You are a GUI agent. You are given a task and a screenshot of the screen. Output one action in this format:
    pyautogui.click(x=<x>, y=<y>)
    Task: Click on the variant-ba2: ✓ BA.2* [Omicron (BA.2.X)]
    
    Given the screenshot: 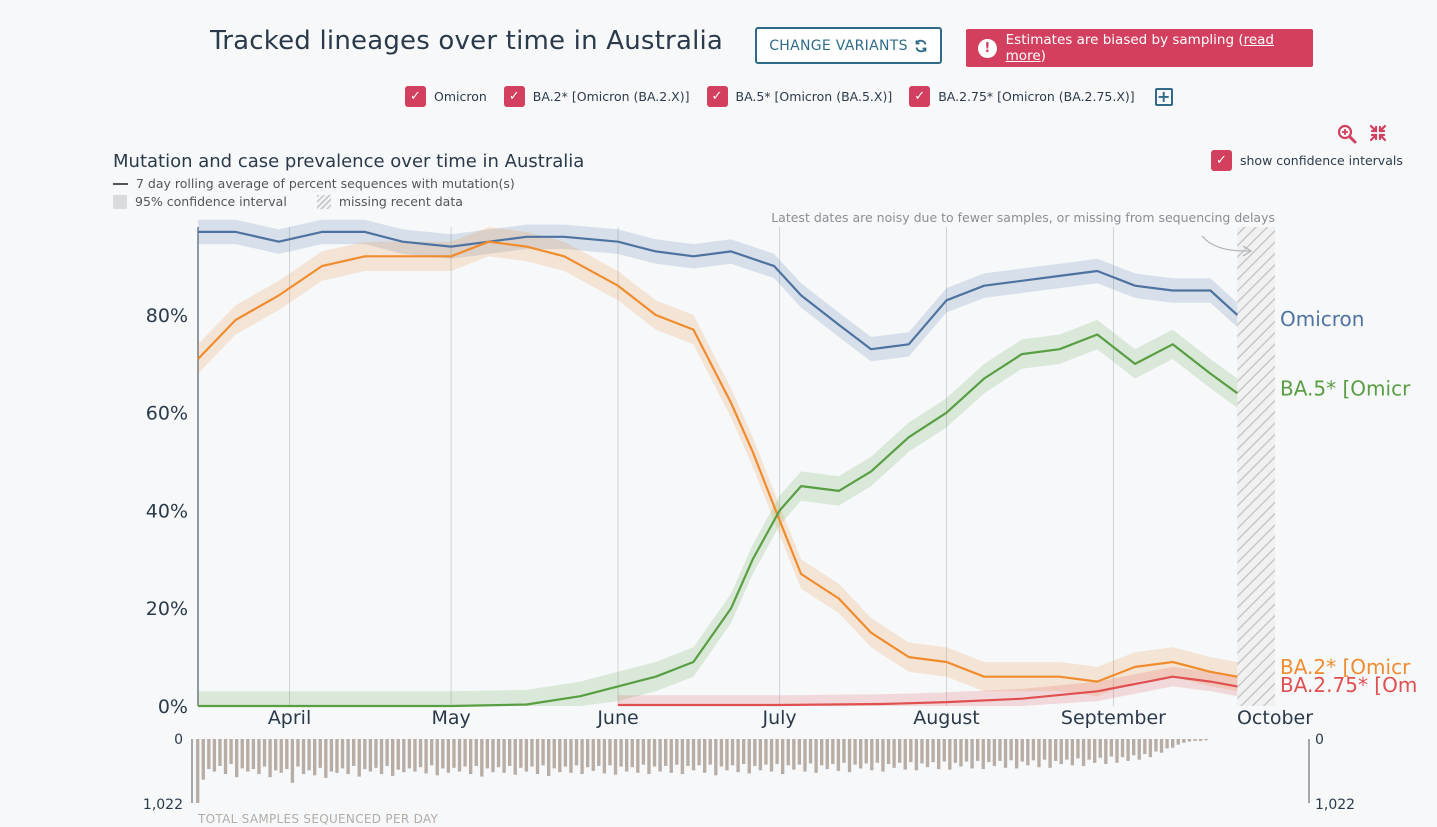 What is the action you would take?
    pyautogui.click(x=596, y=96)
    